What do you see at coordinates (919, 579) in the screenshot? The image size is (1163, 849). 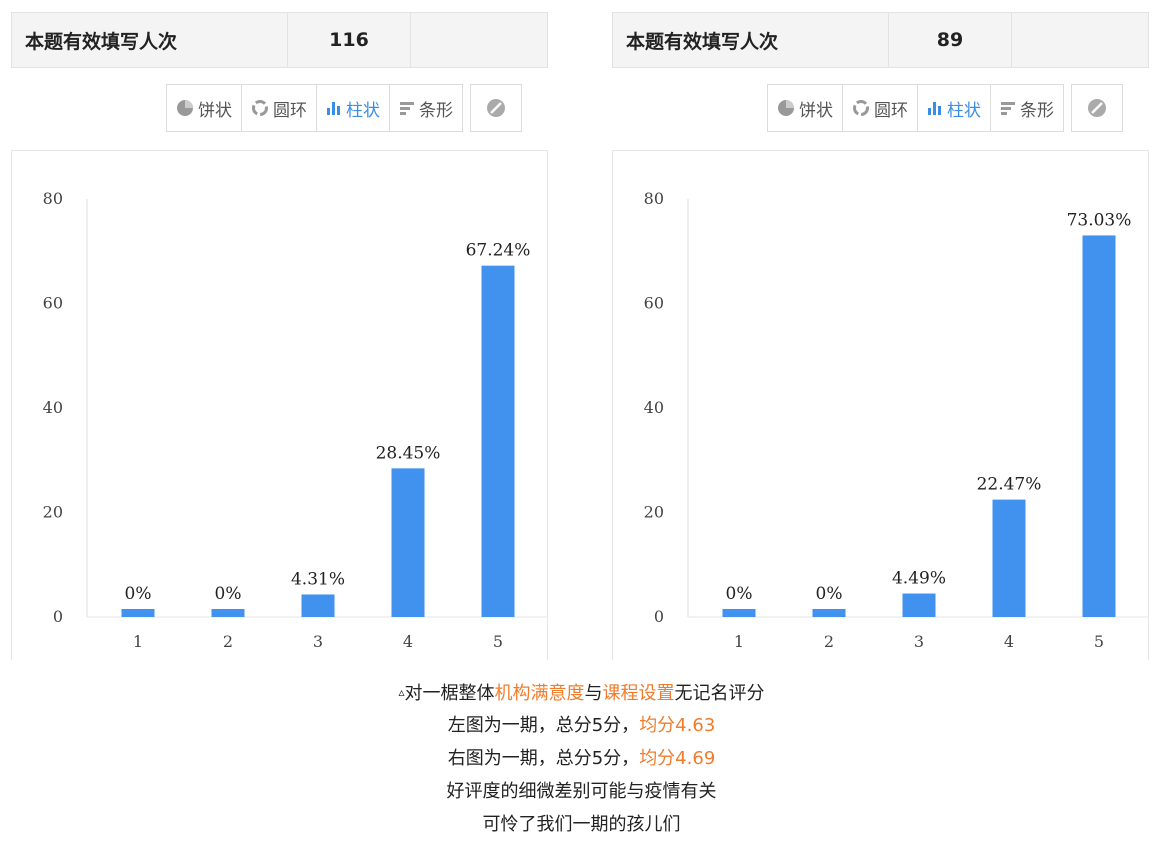 I see `data-label: 4.49%` at bounding box center [919, 579].